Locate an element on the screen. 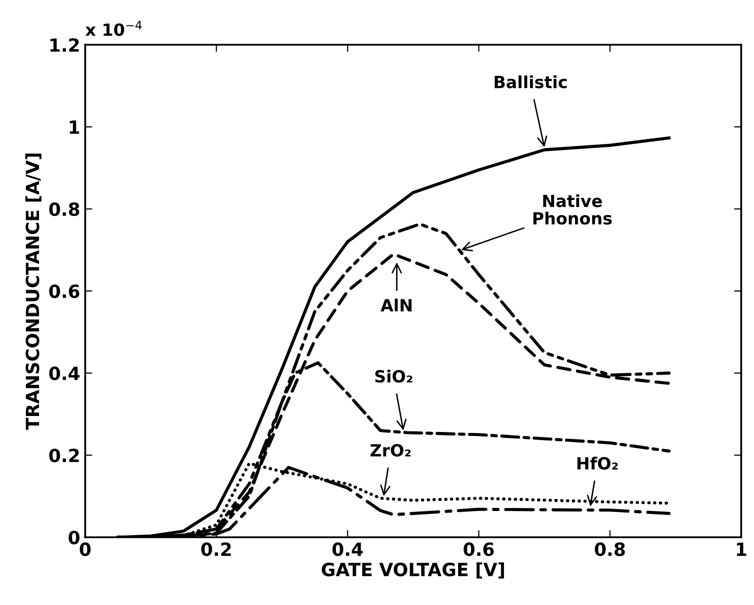 This screenshot has height=605, width=754. annotation: AlN is located at coordinates (396, 305).